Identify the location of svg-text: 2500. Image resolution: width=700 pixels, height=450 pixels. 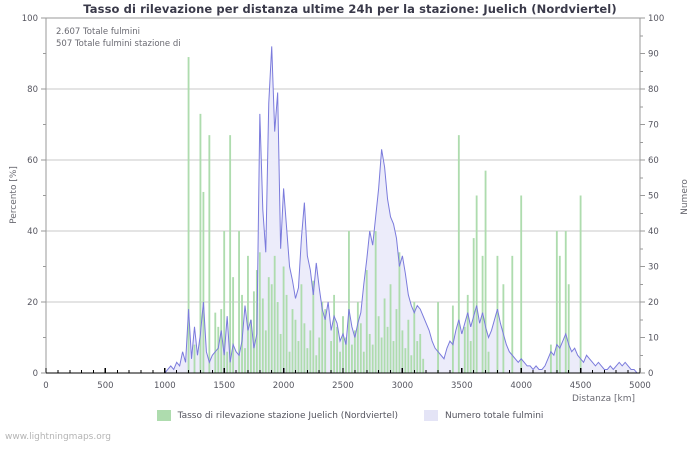
(343, 386).